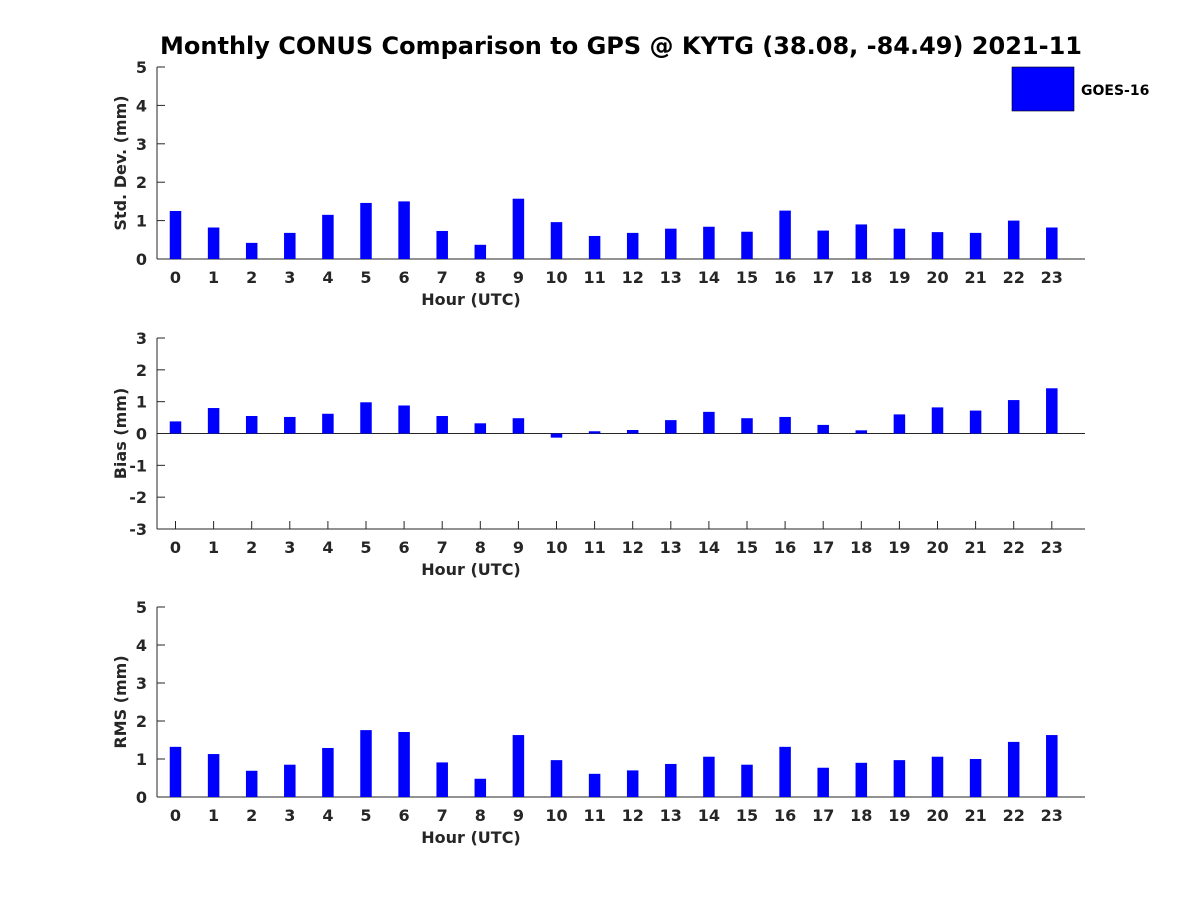  I want to click on x-tick-label: 6, so click(404, 547).